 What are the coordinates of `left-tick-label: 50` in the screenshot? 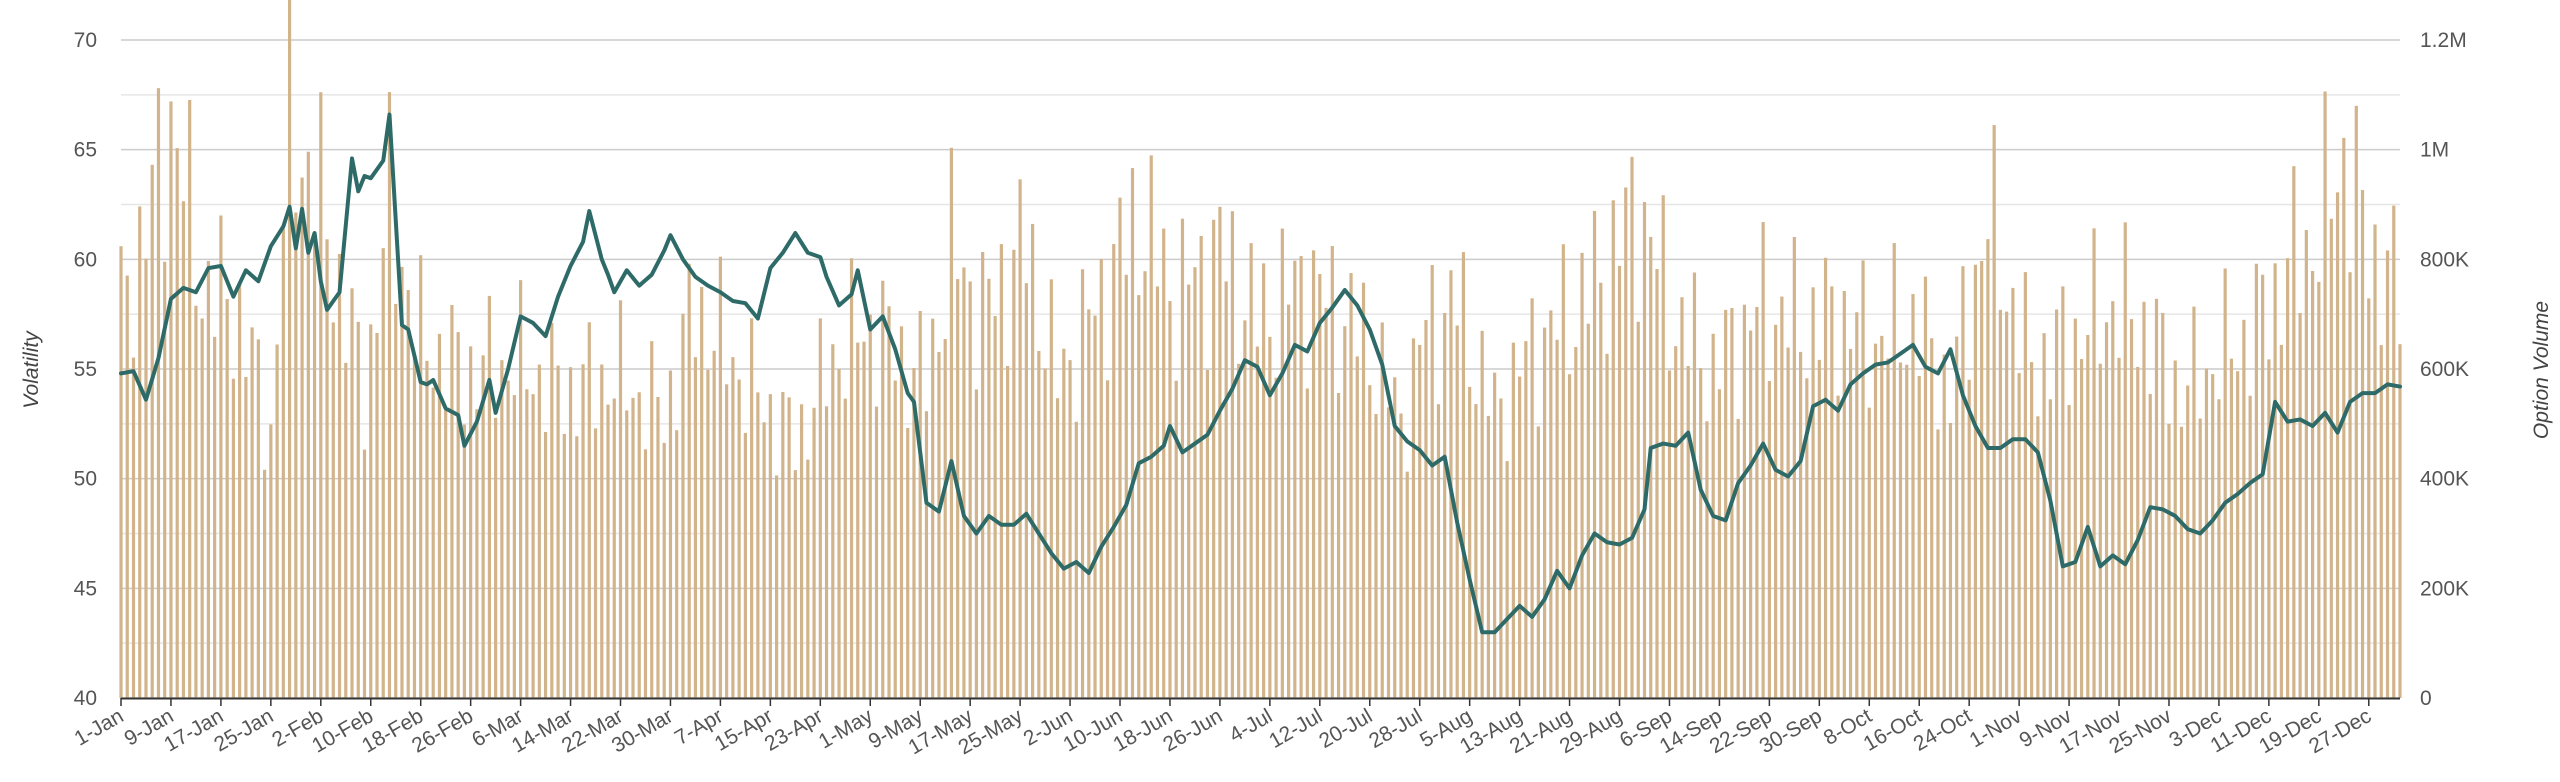 It's located at (85, 479).